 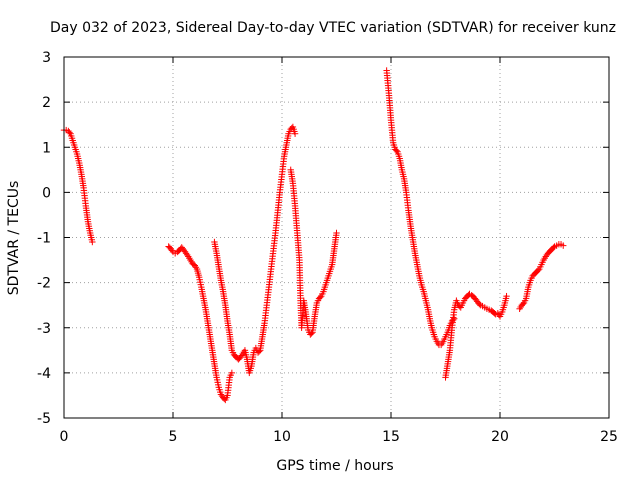 I want to click on x-tick-label: 10, so click(x=282, y=437).